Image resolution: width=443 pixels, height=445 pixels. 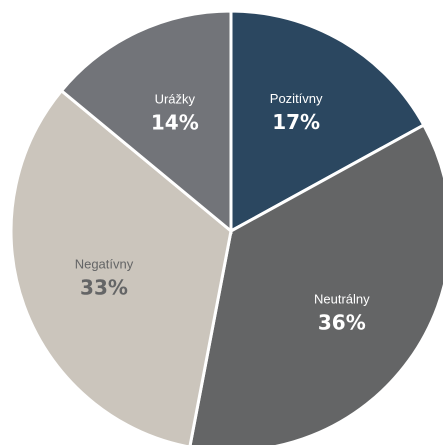 What do you see at coordinates (342, 323) in the screenshot?
I see `slice-value-neutralny: 36%` at bounding box center [342, 323].